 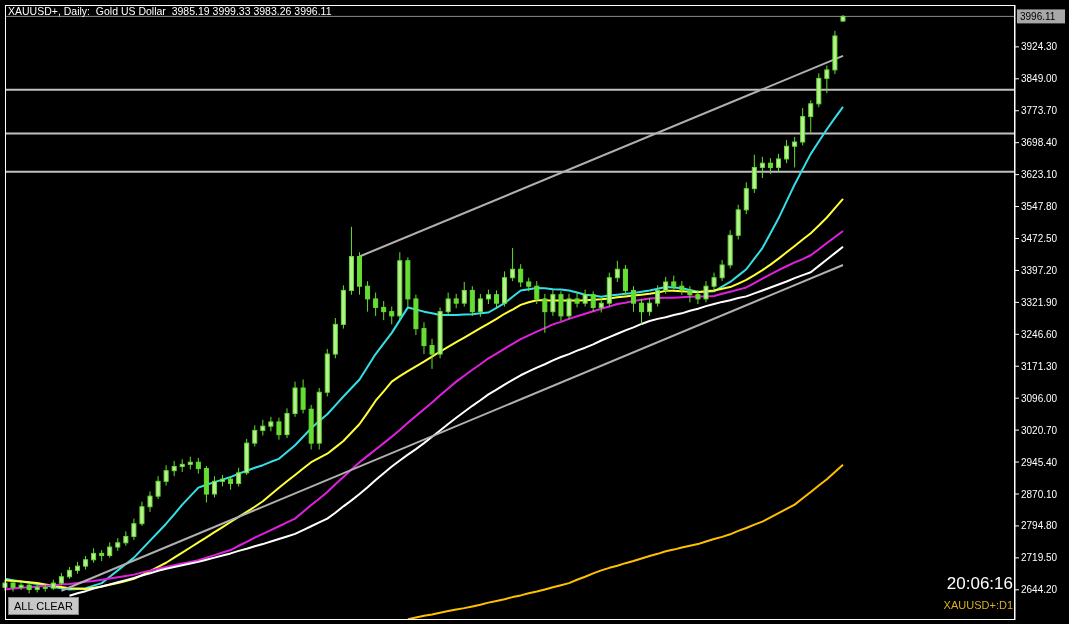 What do you see at coordinates (1039, 47) in the screenshot?
I see `y-tick-label: 3924.30` at bounding box center [1039, 47].